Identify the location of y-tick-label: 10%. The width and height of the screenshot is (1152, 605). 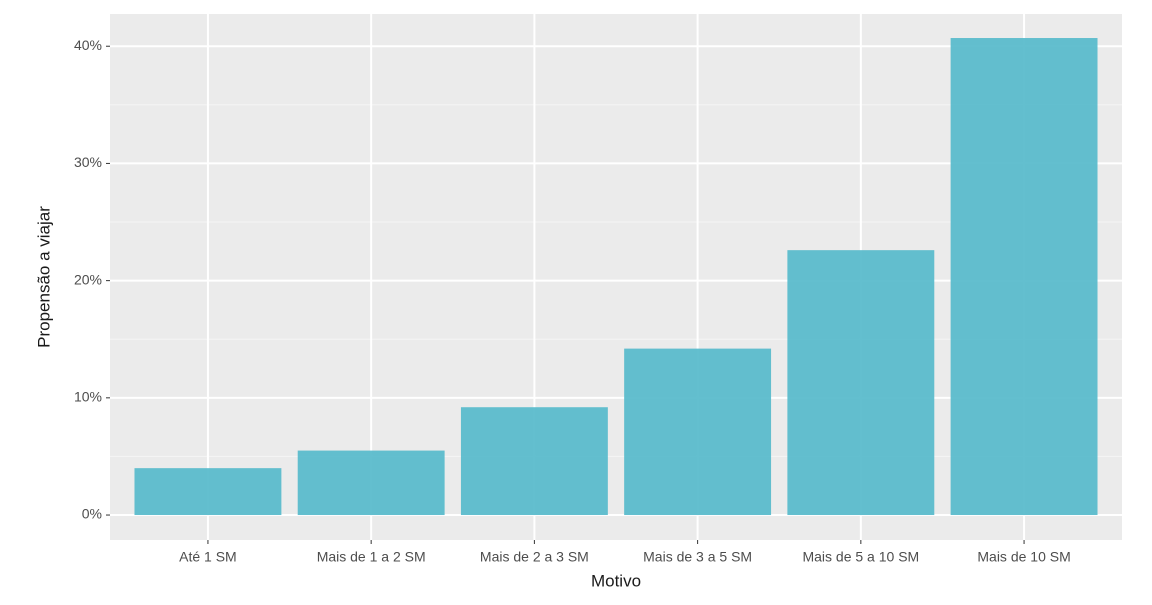
(88, 397).